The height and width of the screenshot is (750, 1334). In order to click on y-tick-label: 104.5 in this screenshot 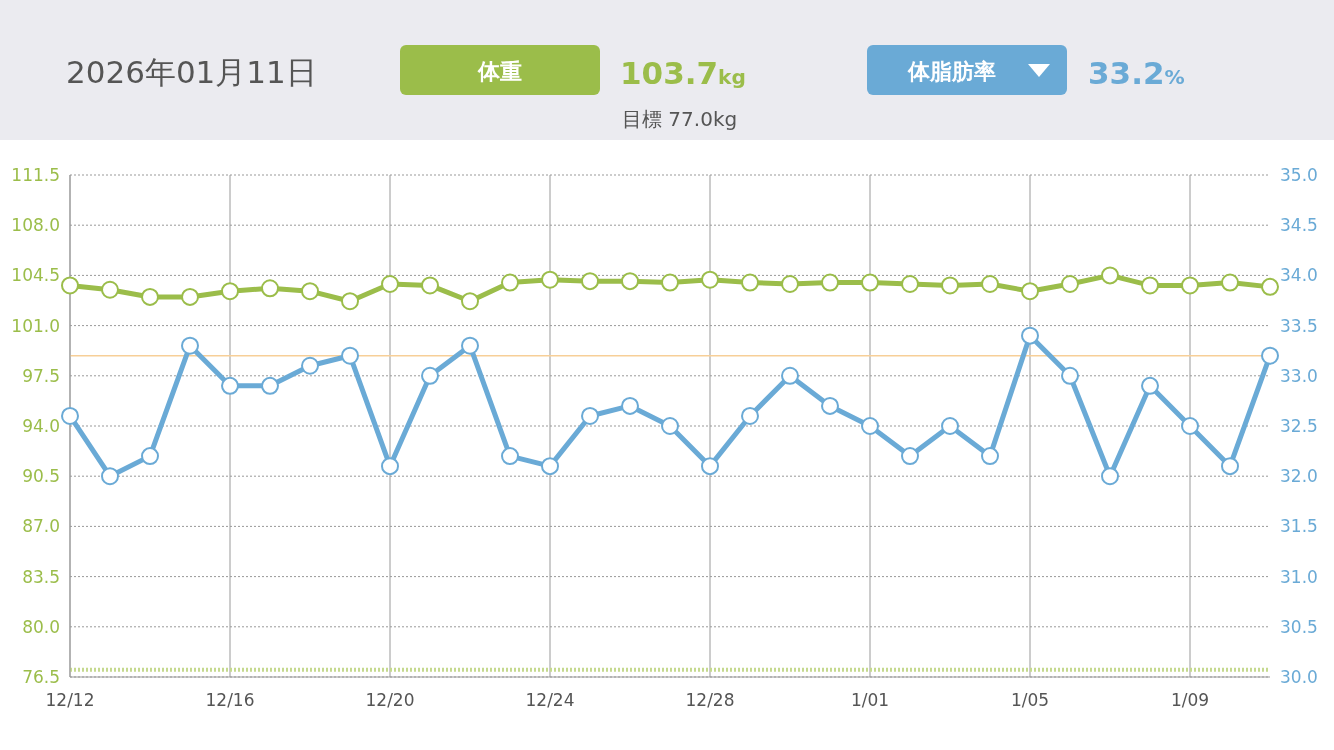, I will do `click(35, 275)`.